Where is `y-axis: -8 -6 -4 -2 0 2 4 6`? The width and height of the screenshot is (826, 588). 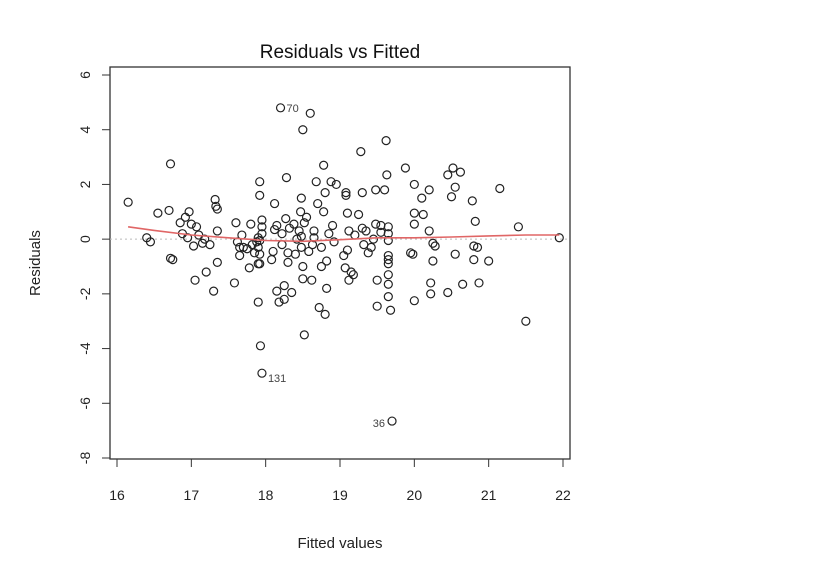
y-axis: -8 -6 -4 -2 0 2 4 6 is located at coordinates (93, 267).